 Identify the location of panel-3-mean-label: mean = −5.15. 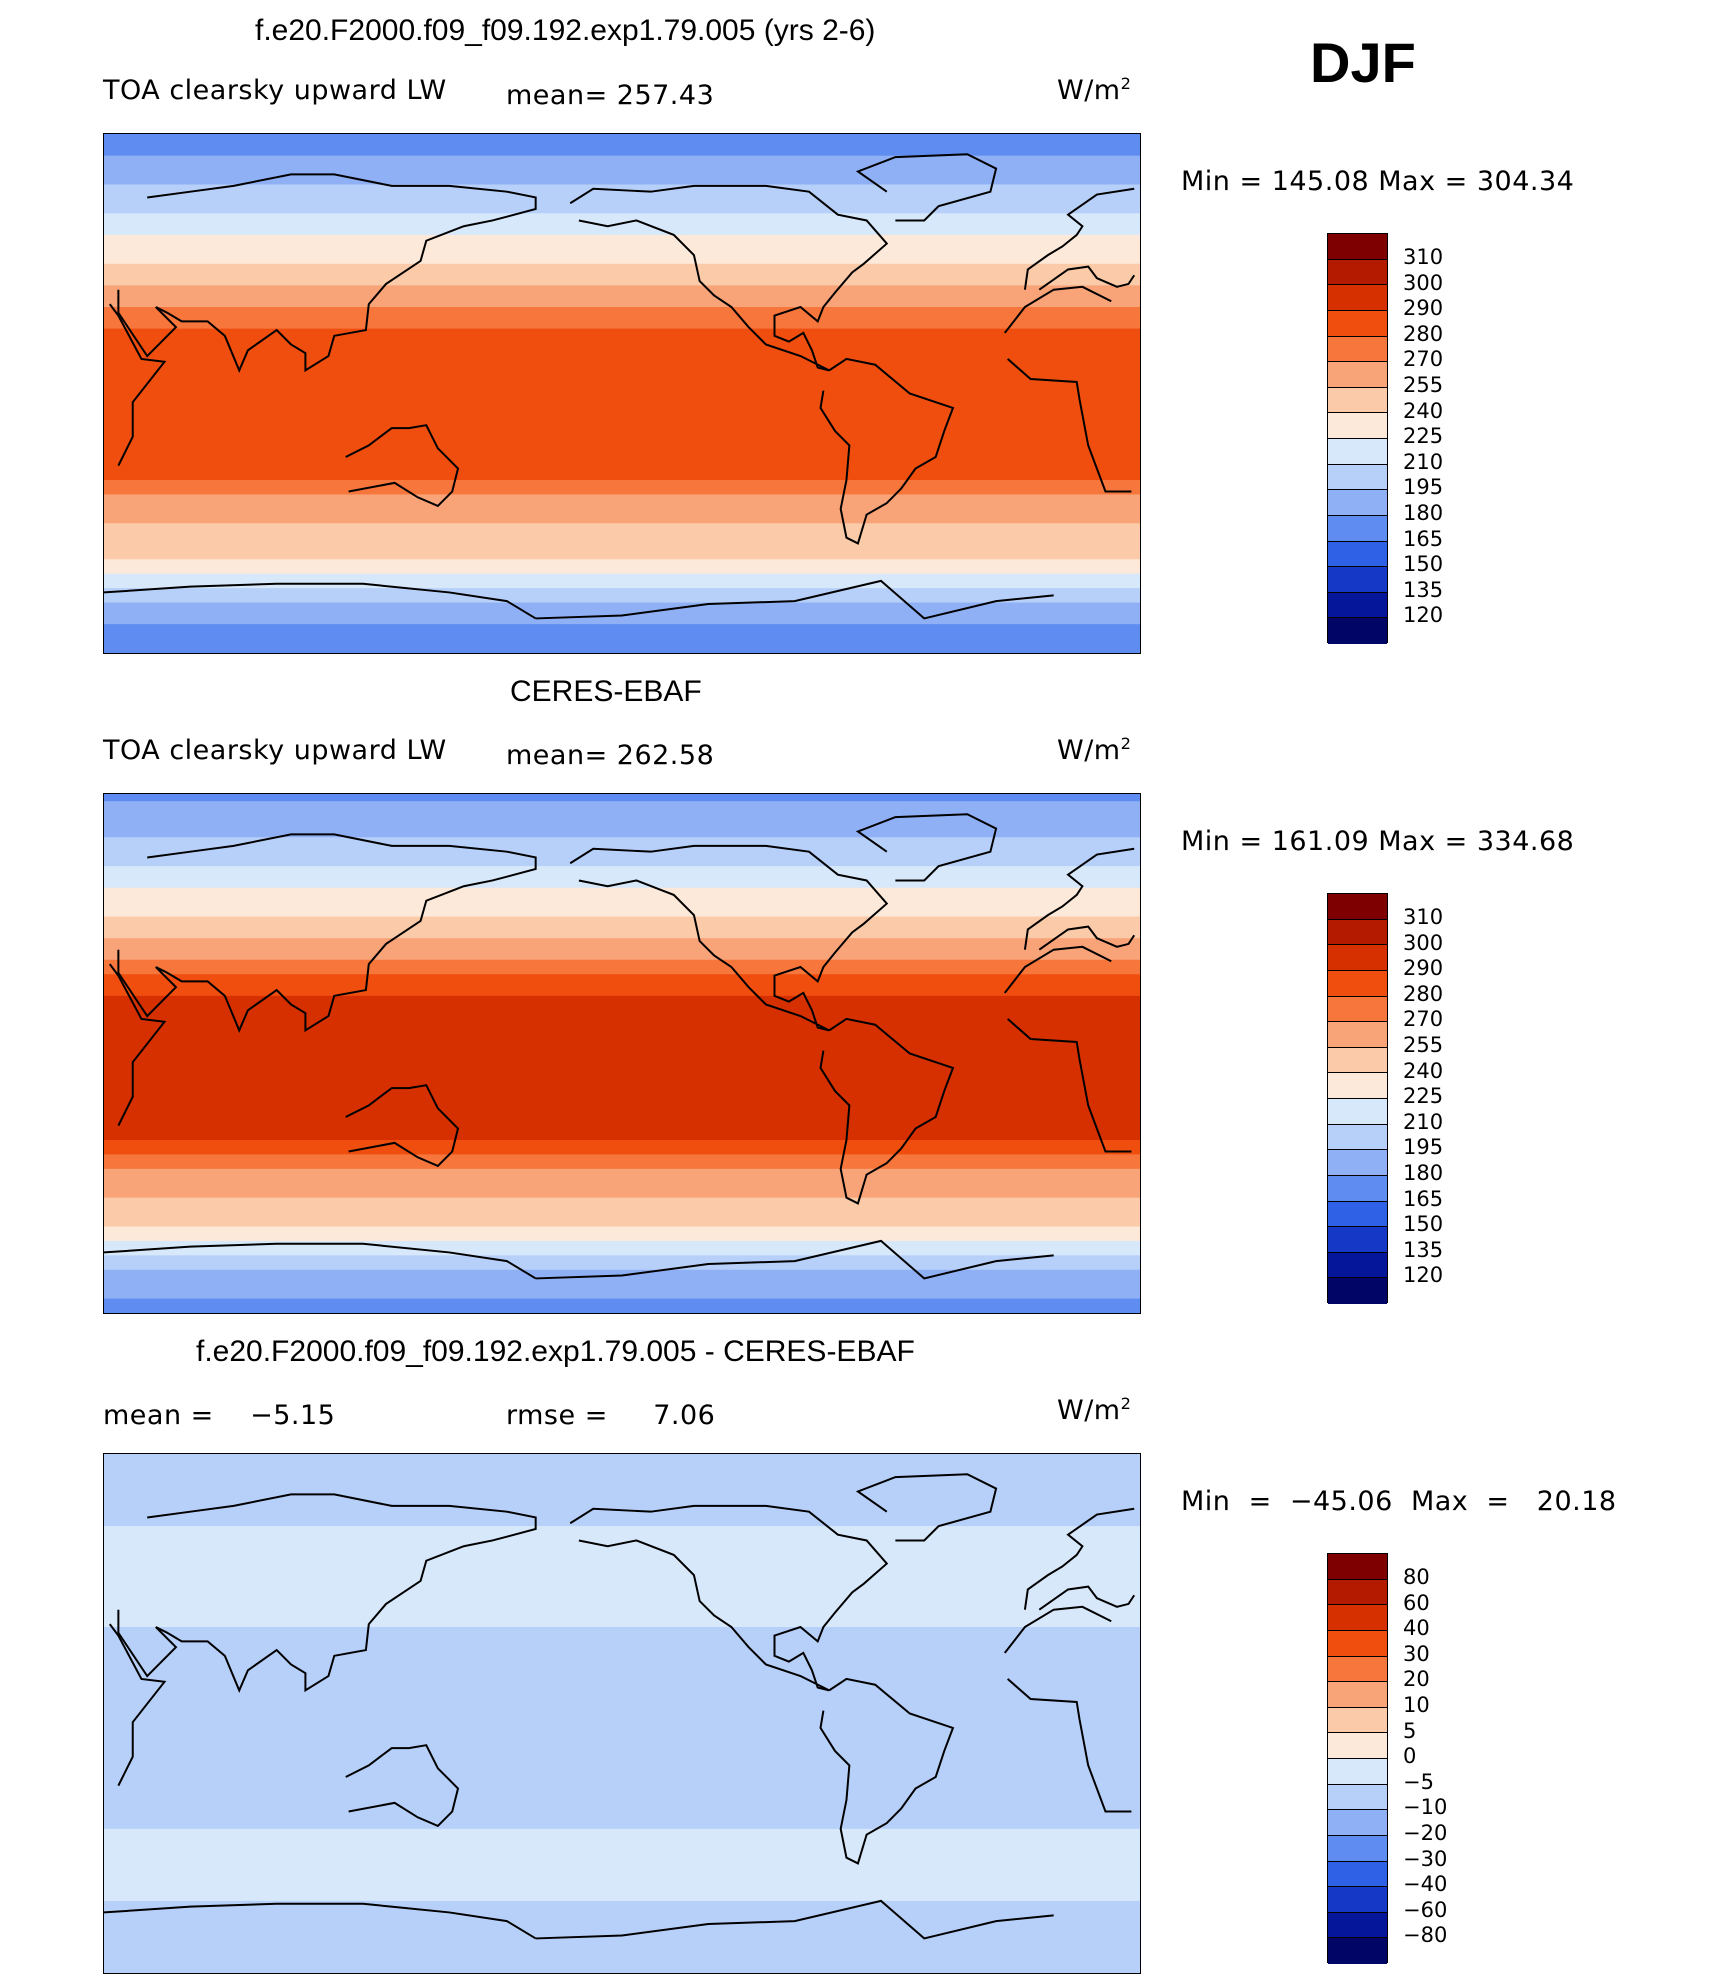
(219, 1415).